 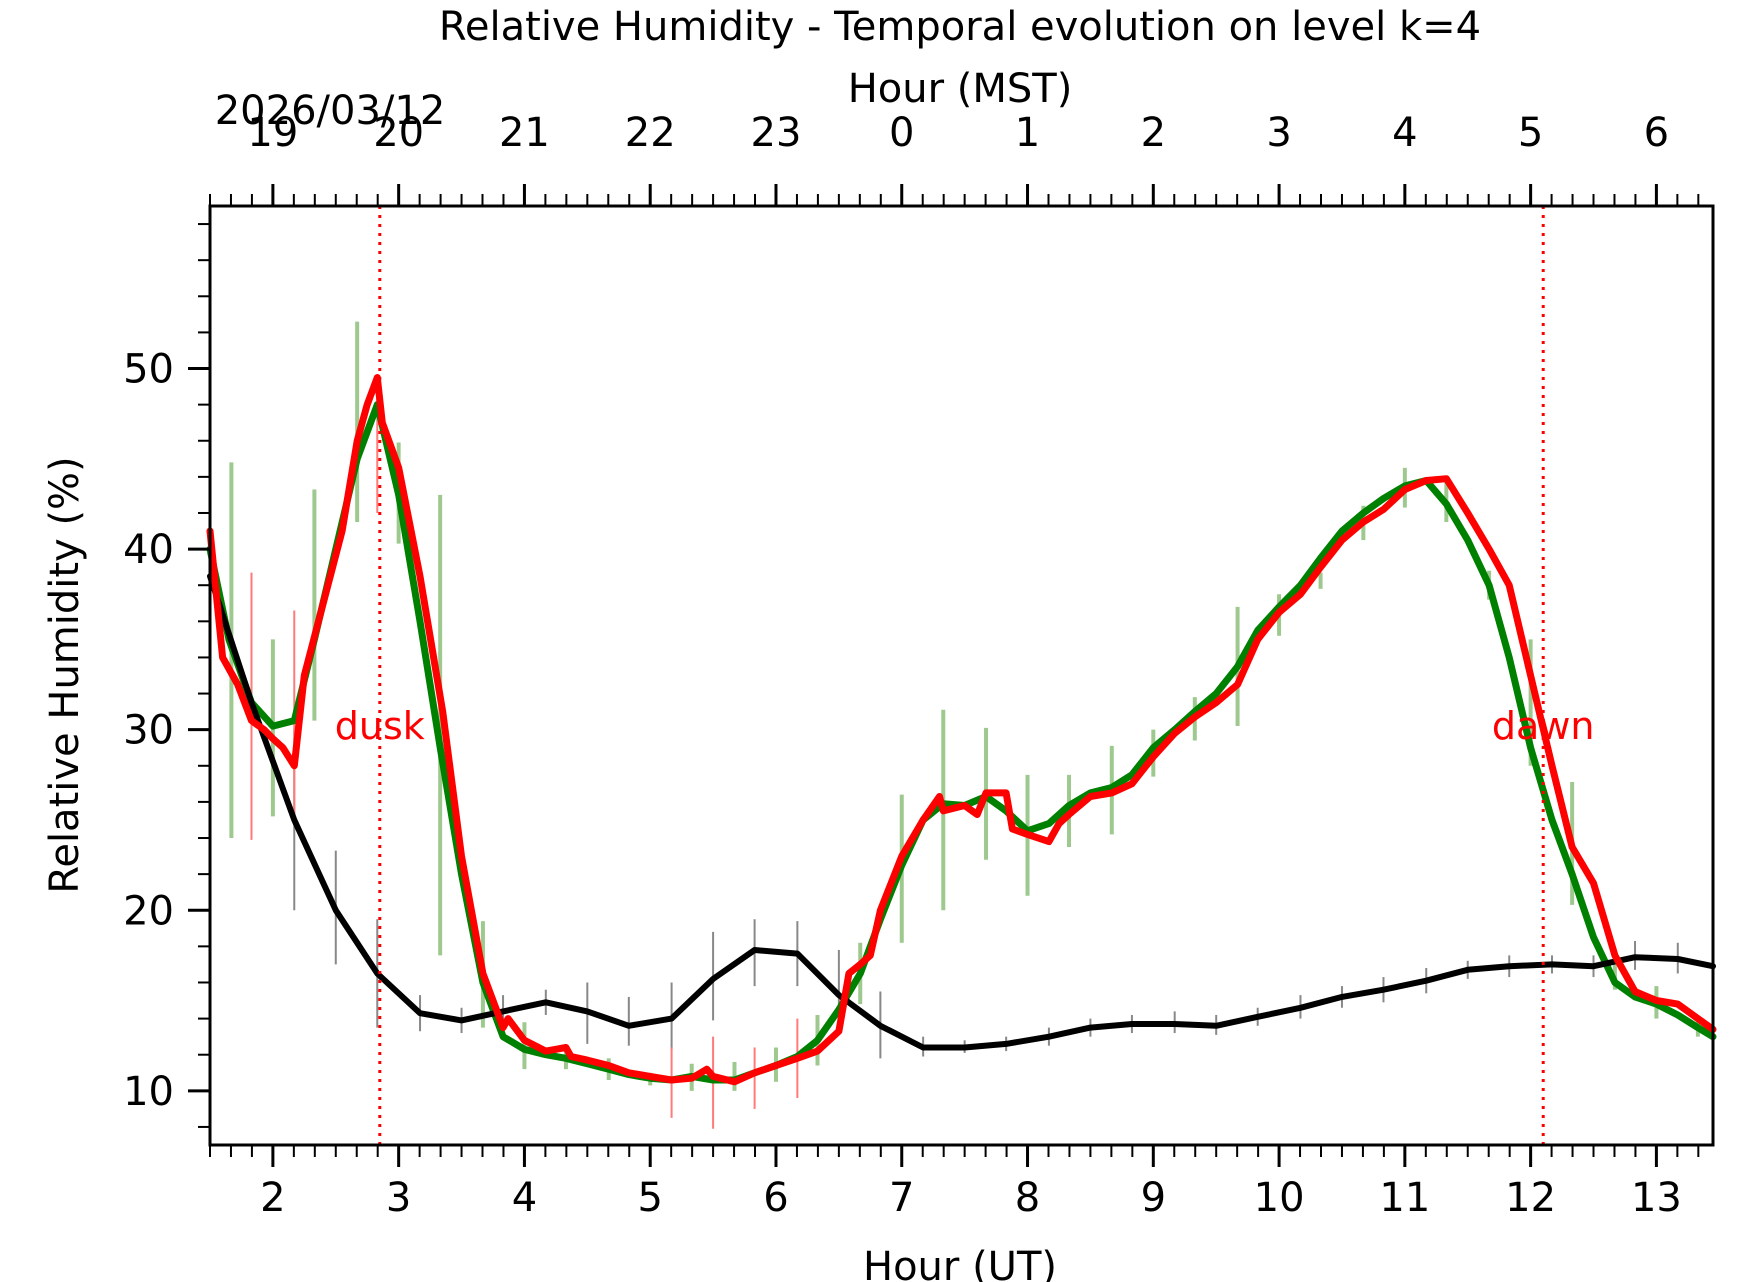 What do you see at coordinates (272, 133) in the screenshot?
I see `top-tick-label: 19` at bounding box center [272, 133].